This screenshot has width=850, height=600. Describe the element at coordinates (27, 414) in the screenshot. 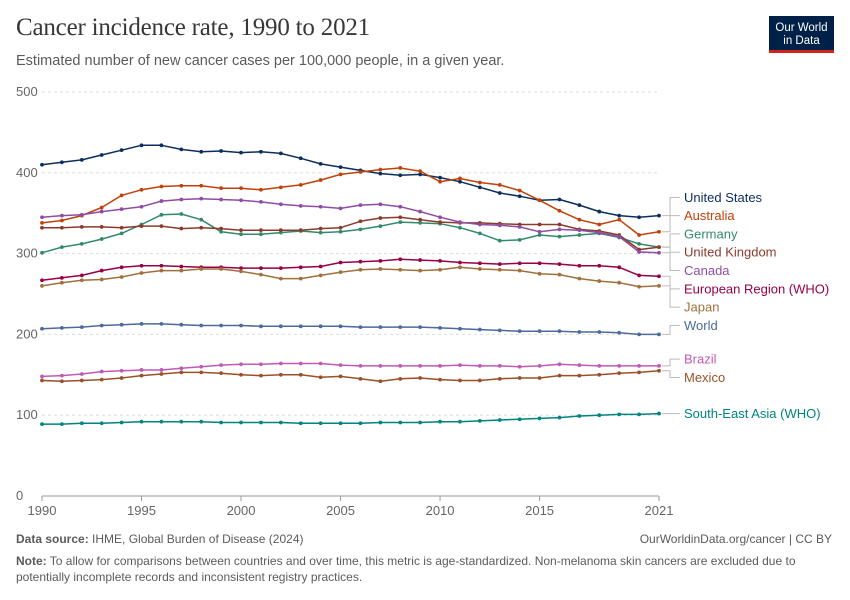

I see `y-tick-label: 100` at that location.